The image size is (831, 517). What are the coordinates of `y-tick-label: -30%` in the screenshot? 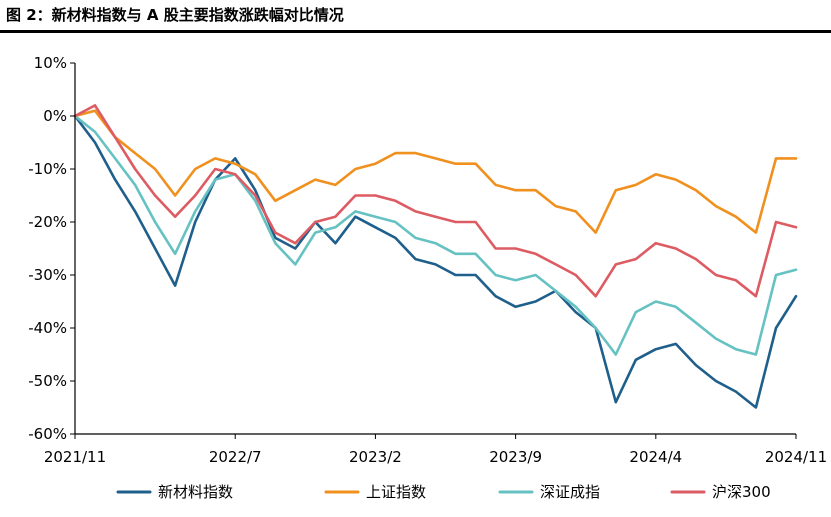 It's located at (47, 275).